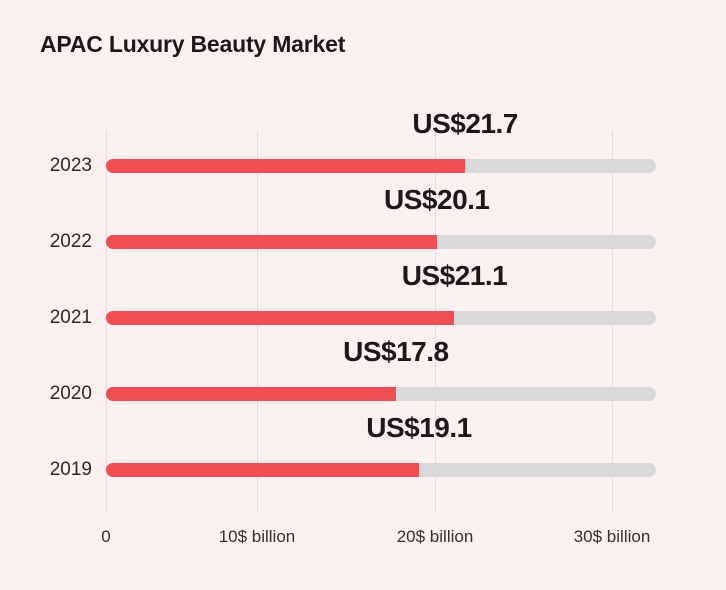 This screenshot has width=726, height=590. Describe the element at coordinates (106, 536) in the screenshot. I see `x-axis-label: 0` at that location.